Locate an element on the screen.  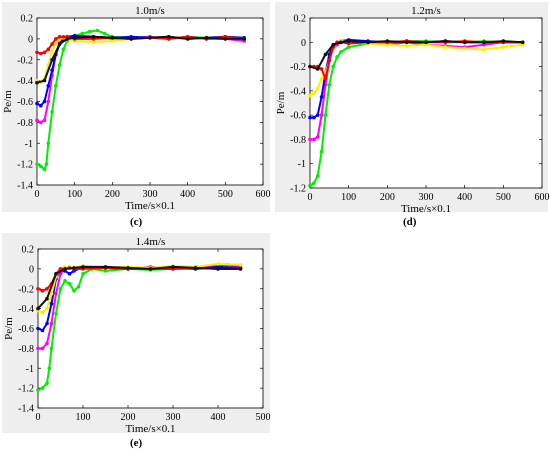
y-tick-label-e: 0 is located at coordinates (31, 269).